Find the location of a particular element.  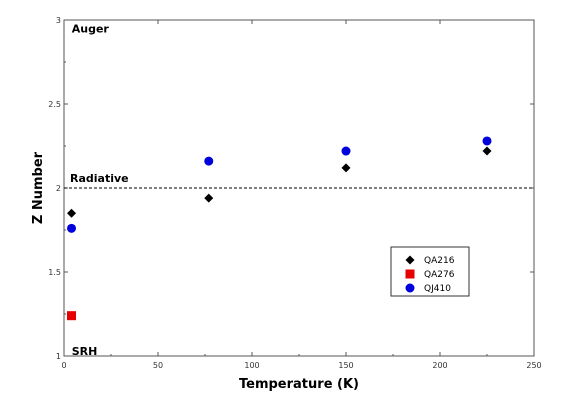

annotations: Auger SRH is located at coordinates (91, 190).